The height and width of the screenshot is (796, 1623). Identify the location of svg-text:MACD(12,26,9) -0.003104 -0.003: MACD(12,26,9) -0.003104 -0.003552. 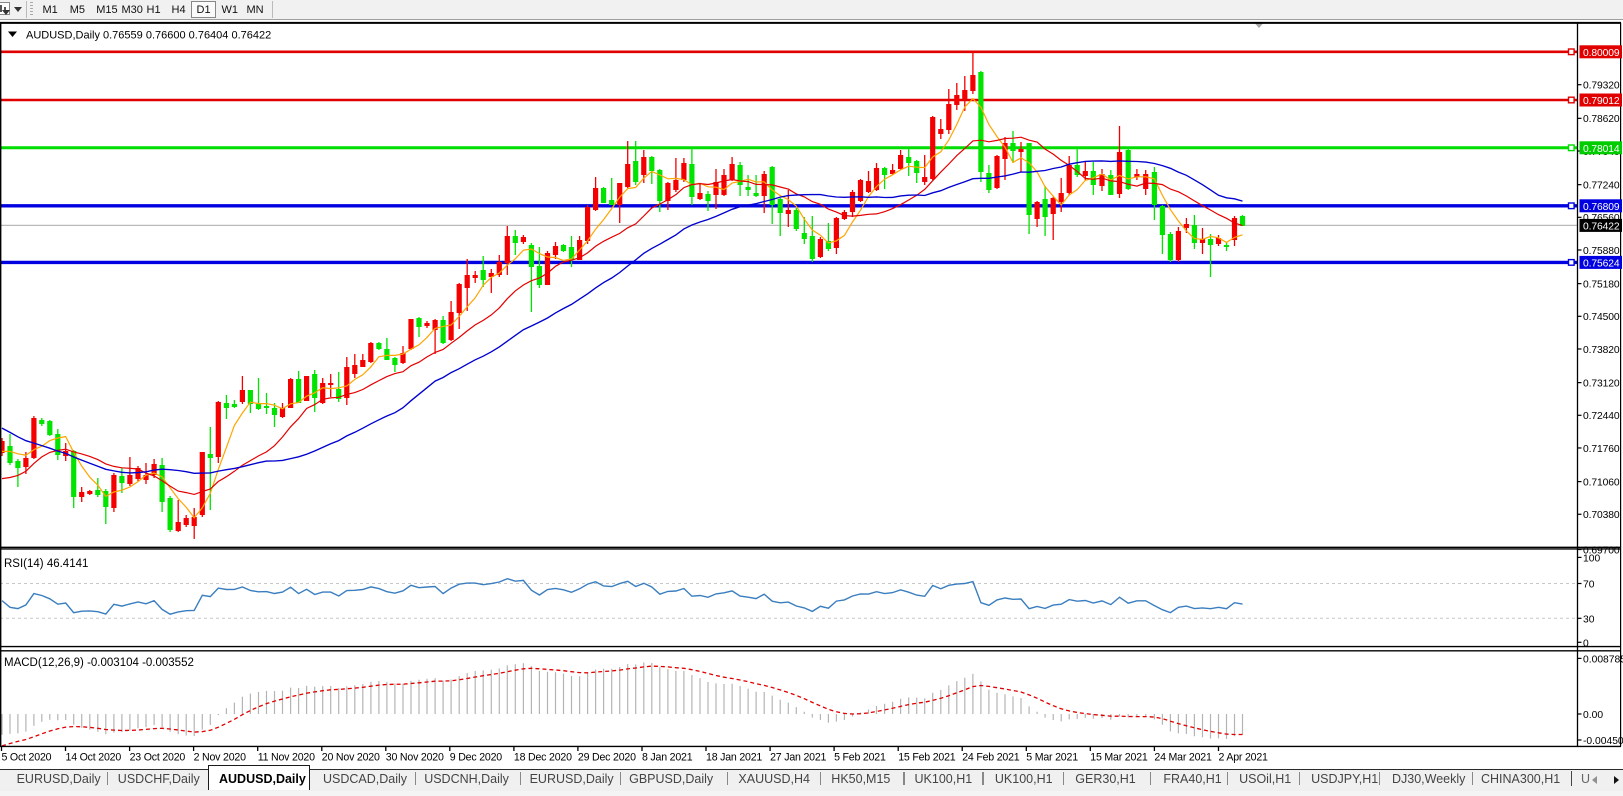
(99, 663).